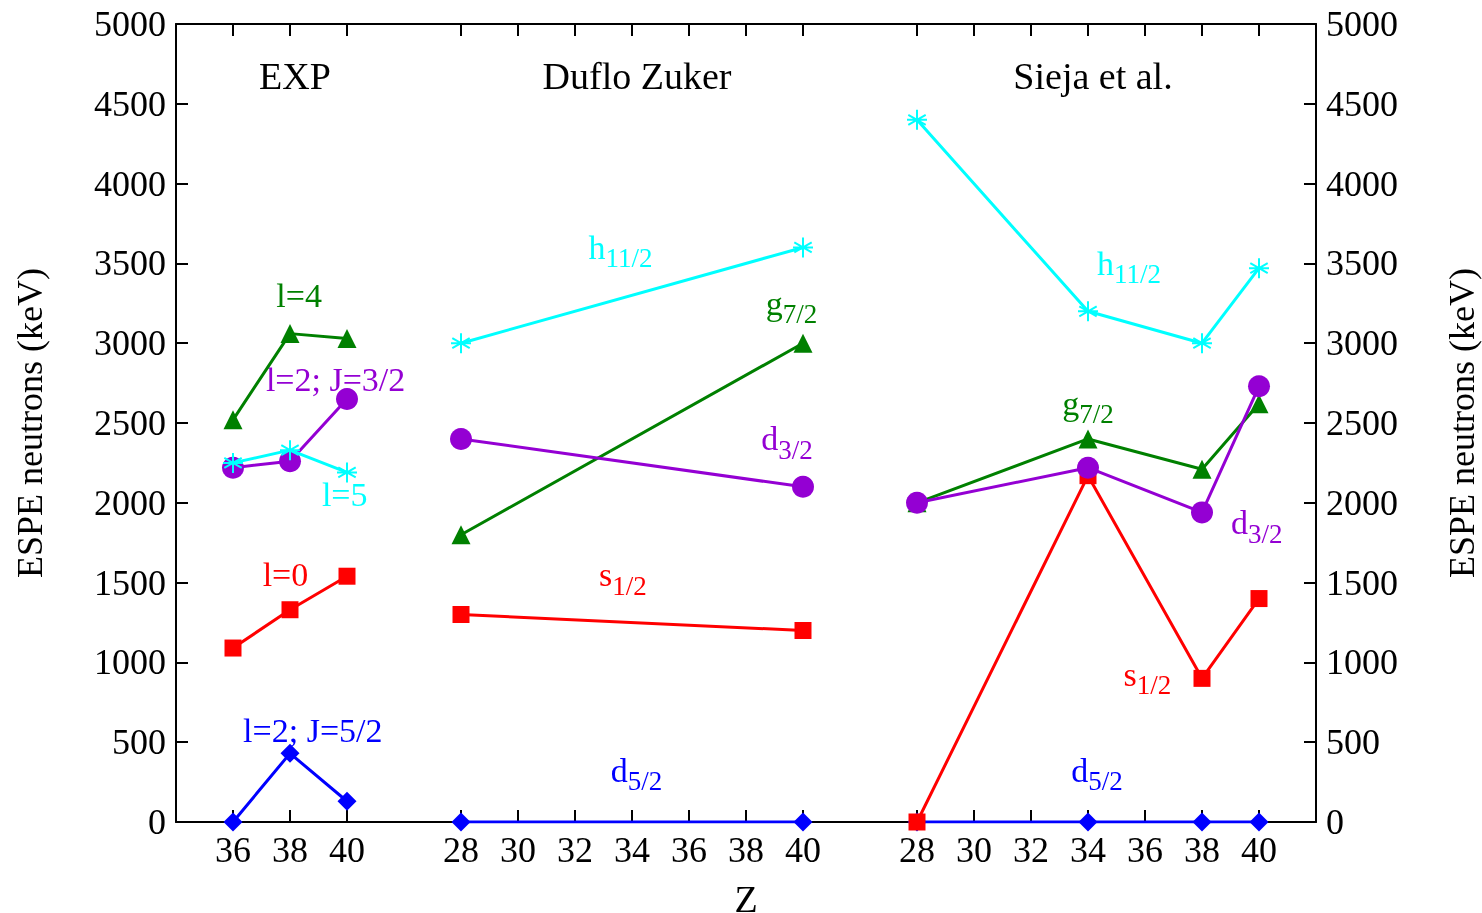 Image resolution: width=1482 pixels, height=913 pixels. Describe the element at coordinates (1353, 742) in the screenshot. I see `y2-tick-label: 500` at that location.